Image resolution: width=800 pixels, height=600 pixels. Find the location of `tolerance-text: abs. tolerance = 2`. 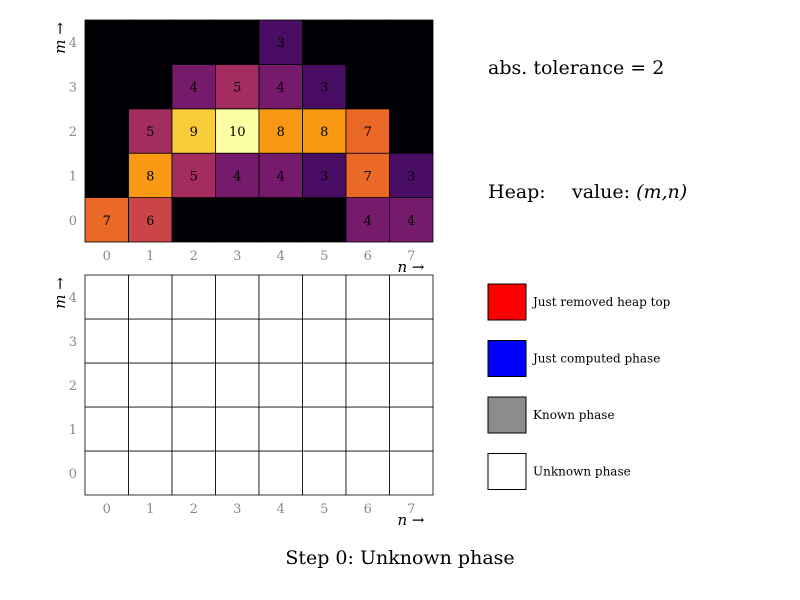

tolerance-text: abs. tolerance = 2 is located at coordinates (576, 68).